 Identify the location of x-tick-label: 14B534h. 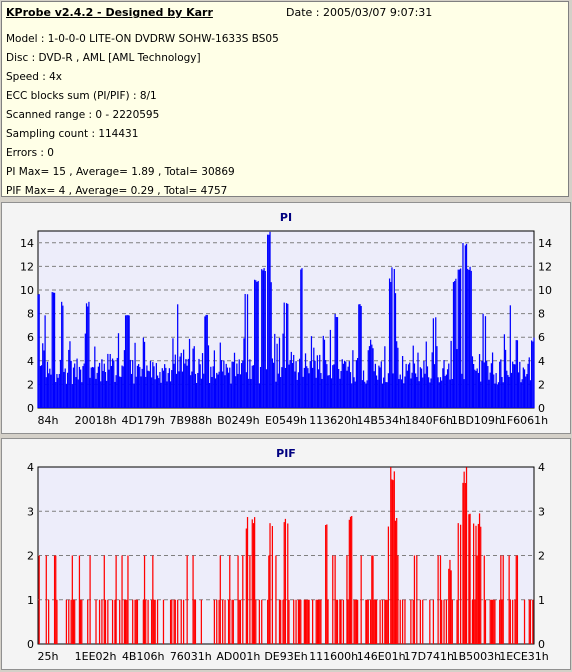
(381, 420).